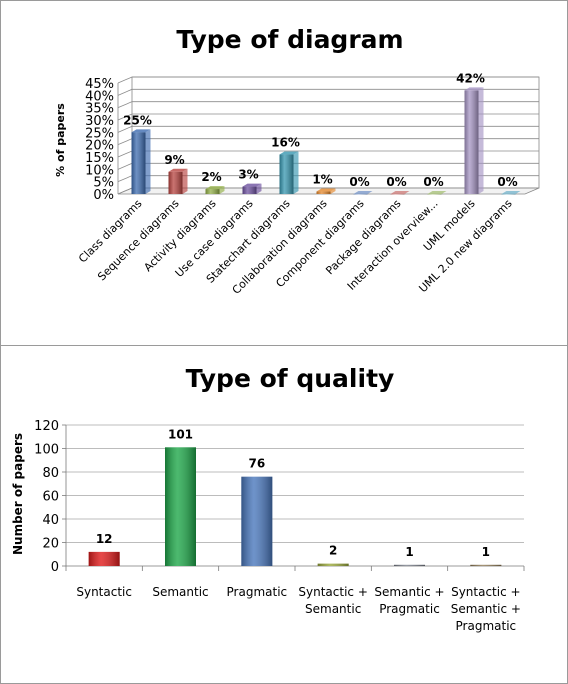  Describe the element at coordinates (99, 146) in the screenshot. I see `chart1-y-tick-label: 20%` at that location.